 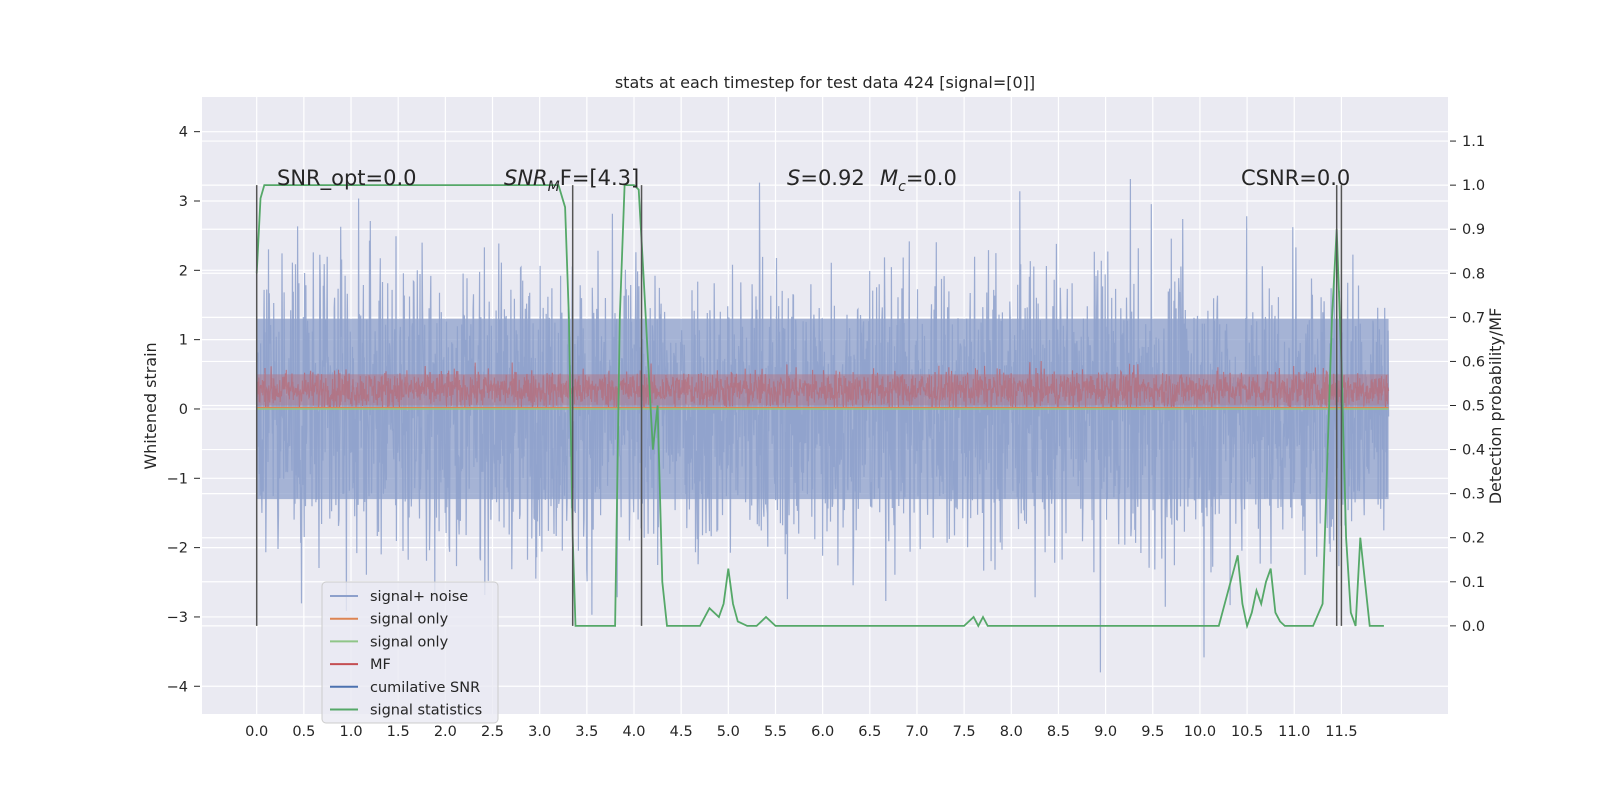 I want to click on y-right-tick-label: 0.0, so click(x=1473, y=627).